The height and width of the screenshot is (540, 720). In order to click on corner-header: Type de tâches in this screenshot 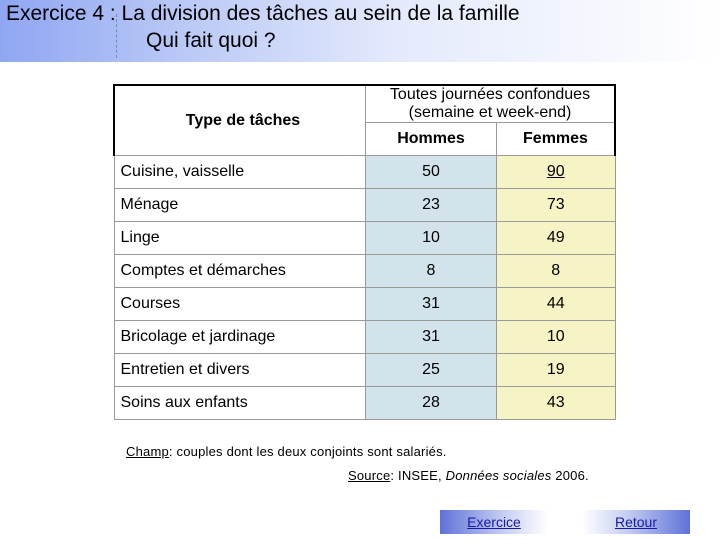, I will do `click(239, 120)`.